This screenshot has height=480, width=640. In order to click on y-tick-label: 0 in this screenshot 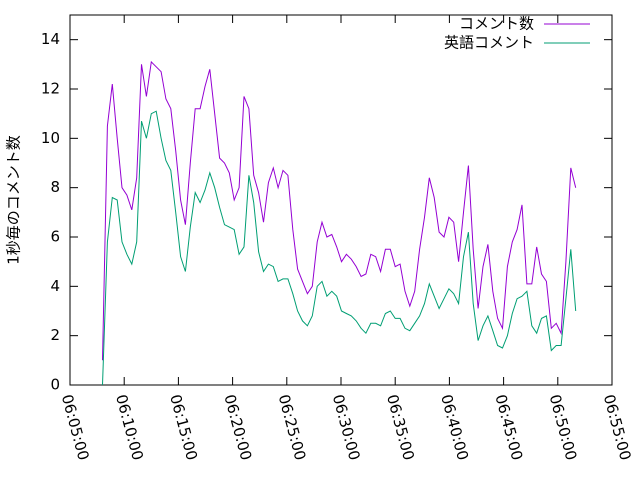, I will do `click(55, 385)`.